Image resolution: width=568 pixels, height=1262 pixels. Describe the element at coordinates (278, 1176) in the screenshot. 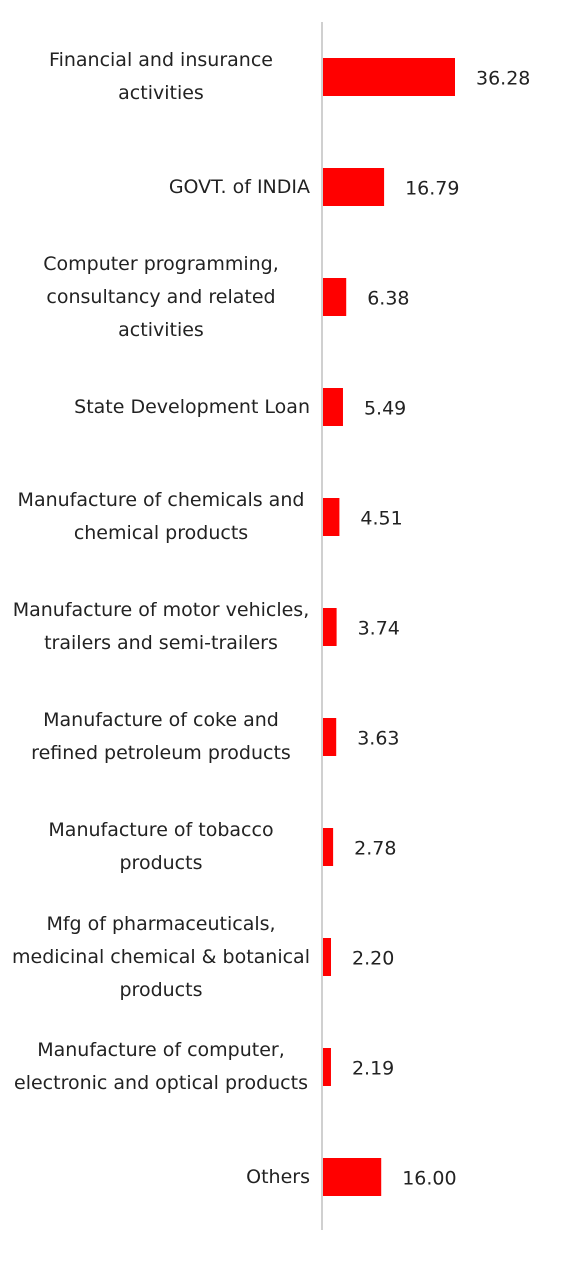

I see `category-label: Others` at that location.